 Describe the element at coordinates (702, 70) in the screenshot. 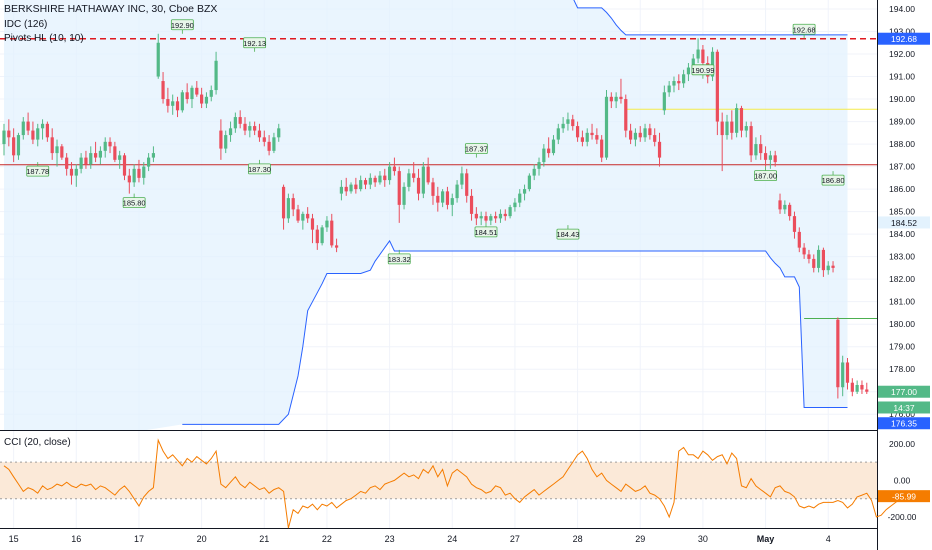

I see `pivot-label-text: 190.99` at that location.